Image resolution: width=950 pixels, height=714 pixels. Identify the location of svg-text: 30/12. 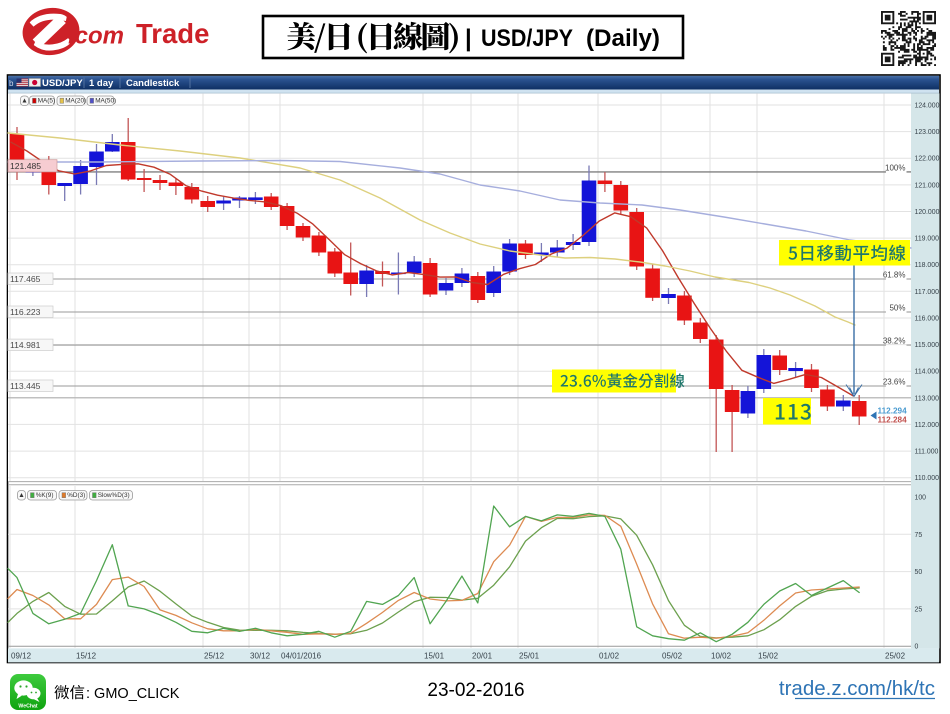
(260, 656).